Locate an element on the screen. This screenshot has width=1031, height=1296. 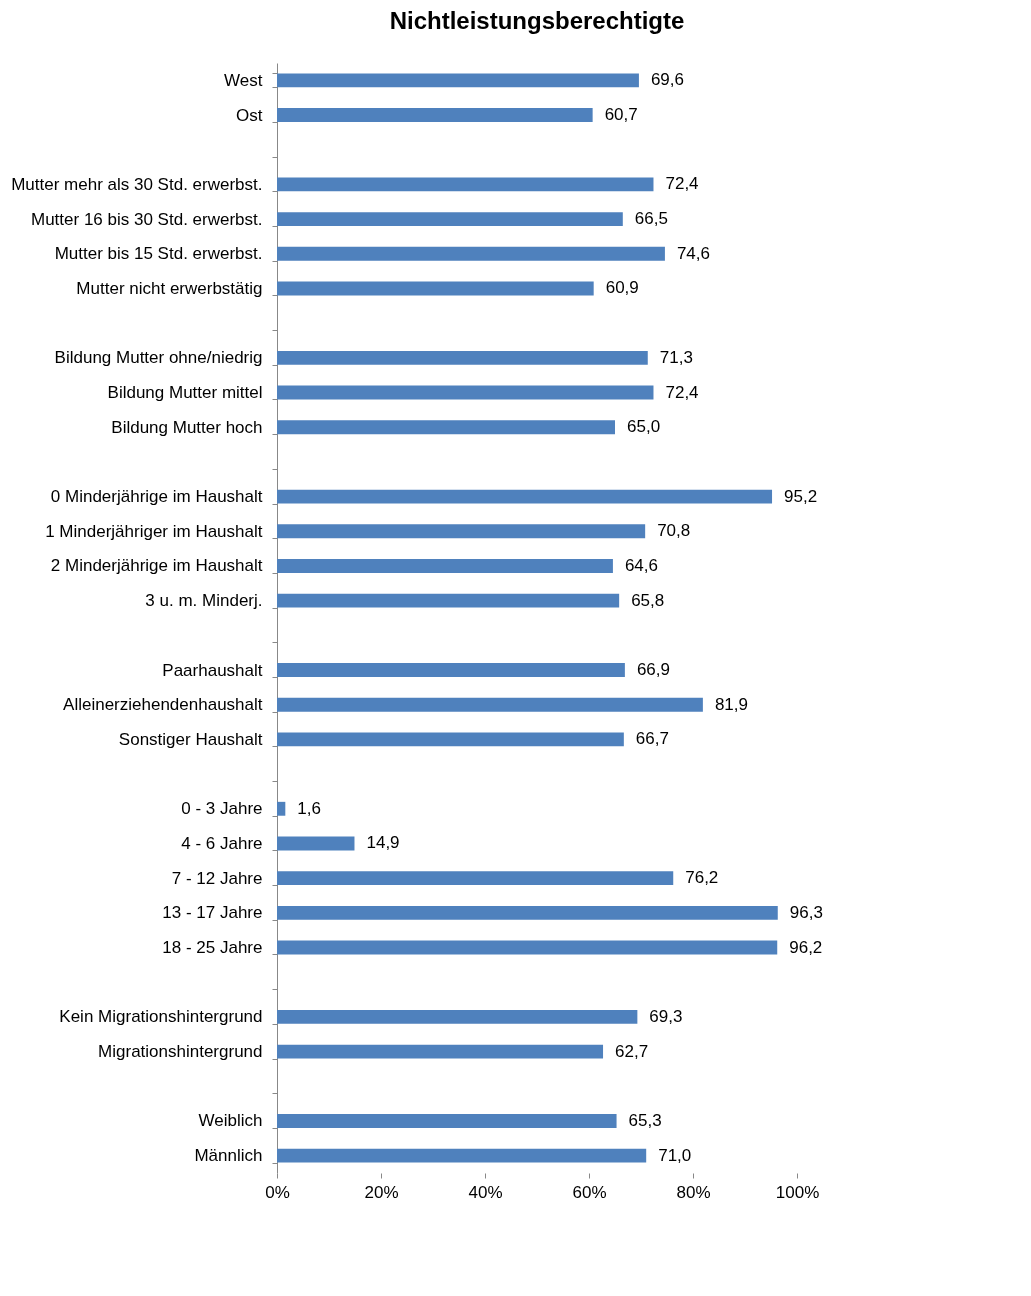
data-label: 65,3 is located at coordinates (645, 1120).